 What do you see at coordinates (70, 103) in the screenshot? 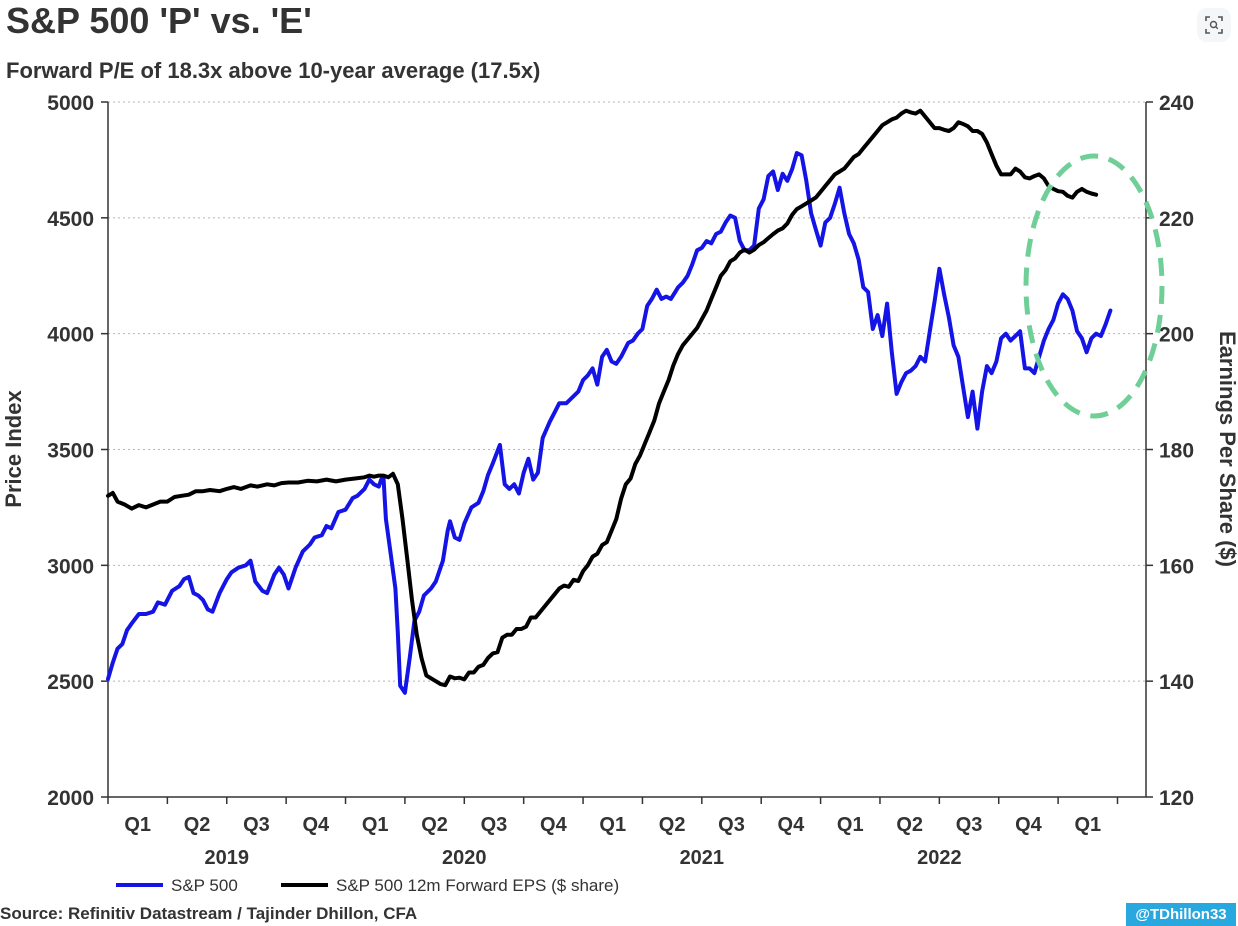
I see `y-tick-label: 5000` at bounding box center [70, 103].